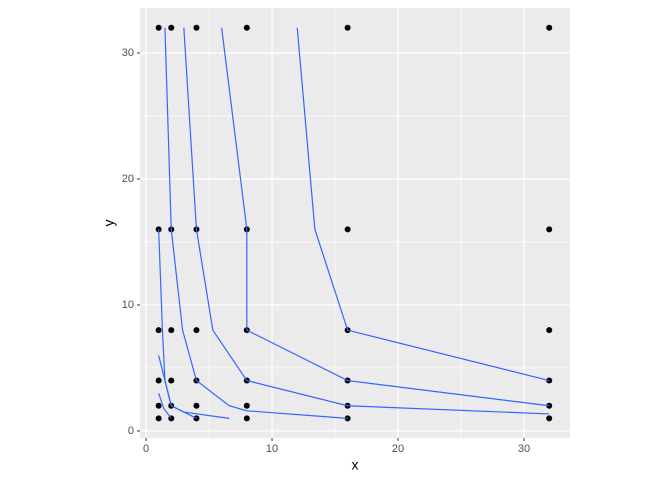 The height and width of the screenshot is (485, 672). What do you see at coordinates (109, 223) in the screenshot?
I see `y-axis-title: y` at bounding box center [109, 223].